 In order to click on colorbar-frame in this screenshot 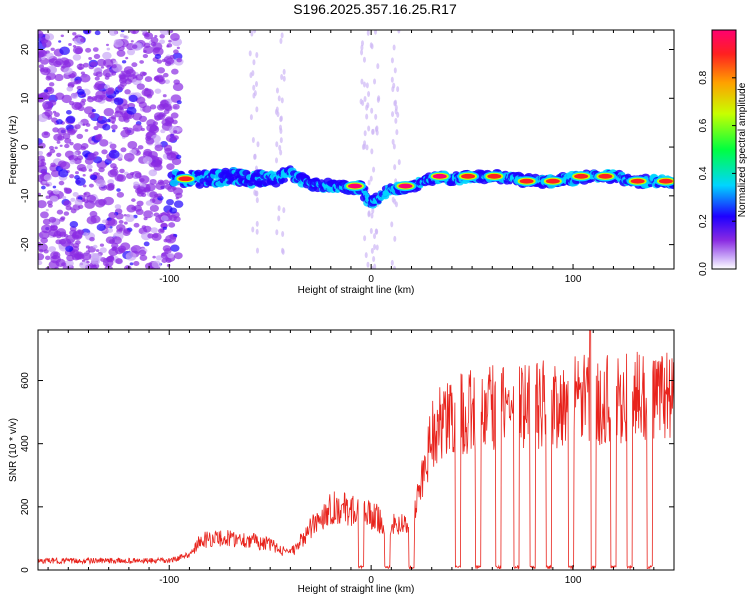, I will do `click(724, 149)`.